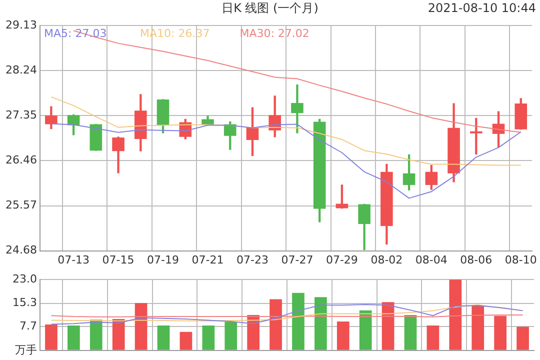 This screenshot has width=540, height=360. I want to click on y-tick-label: 28.24, so click(21, 70).